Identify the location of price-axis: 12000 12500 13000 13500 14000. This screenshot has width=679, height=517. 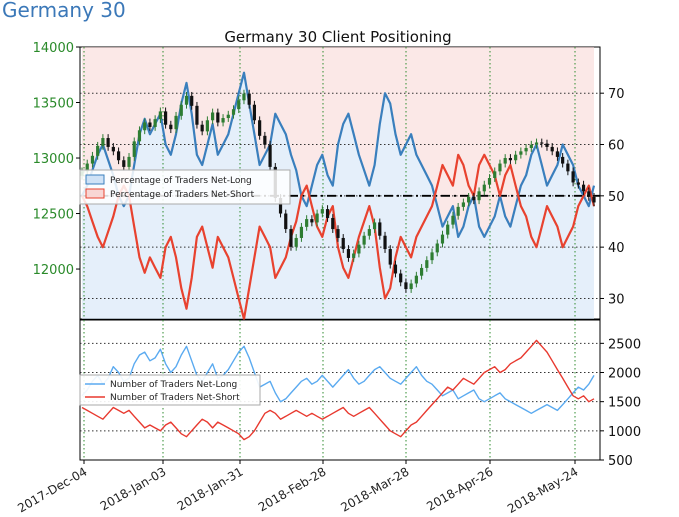
(56, 159).